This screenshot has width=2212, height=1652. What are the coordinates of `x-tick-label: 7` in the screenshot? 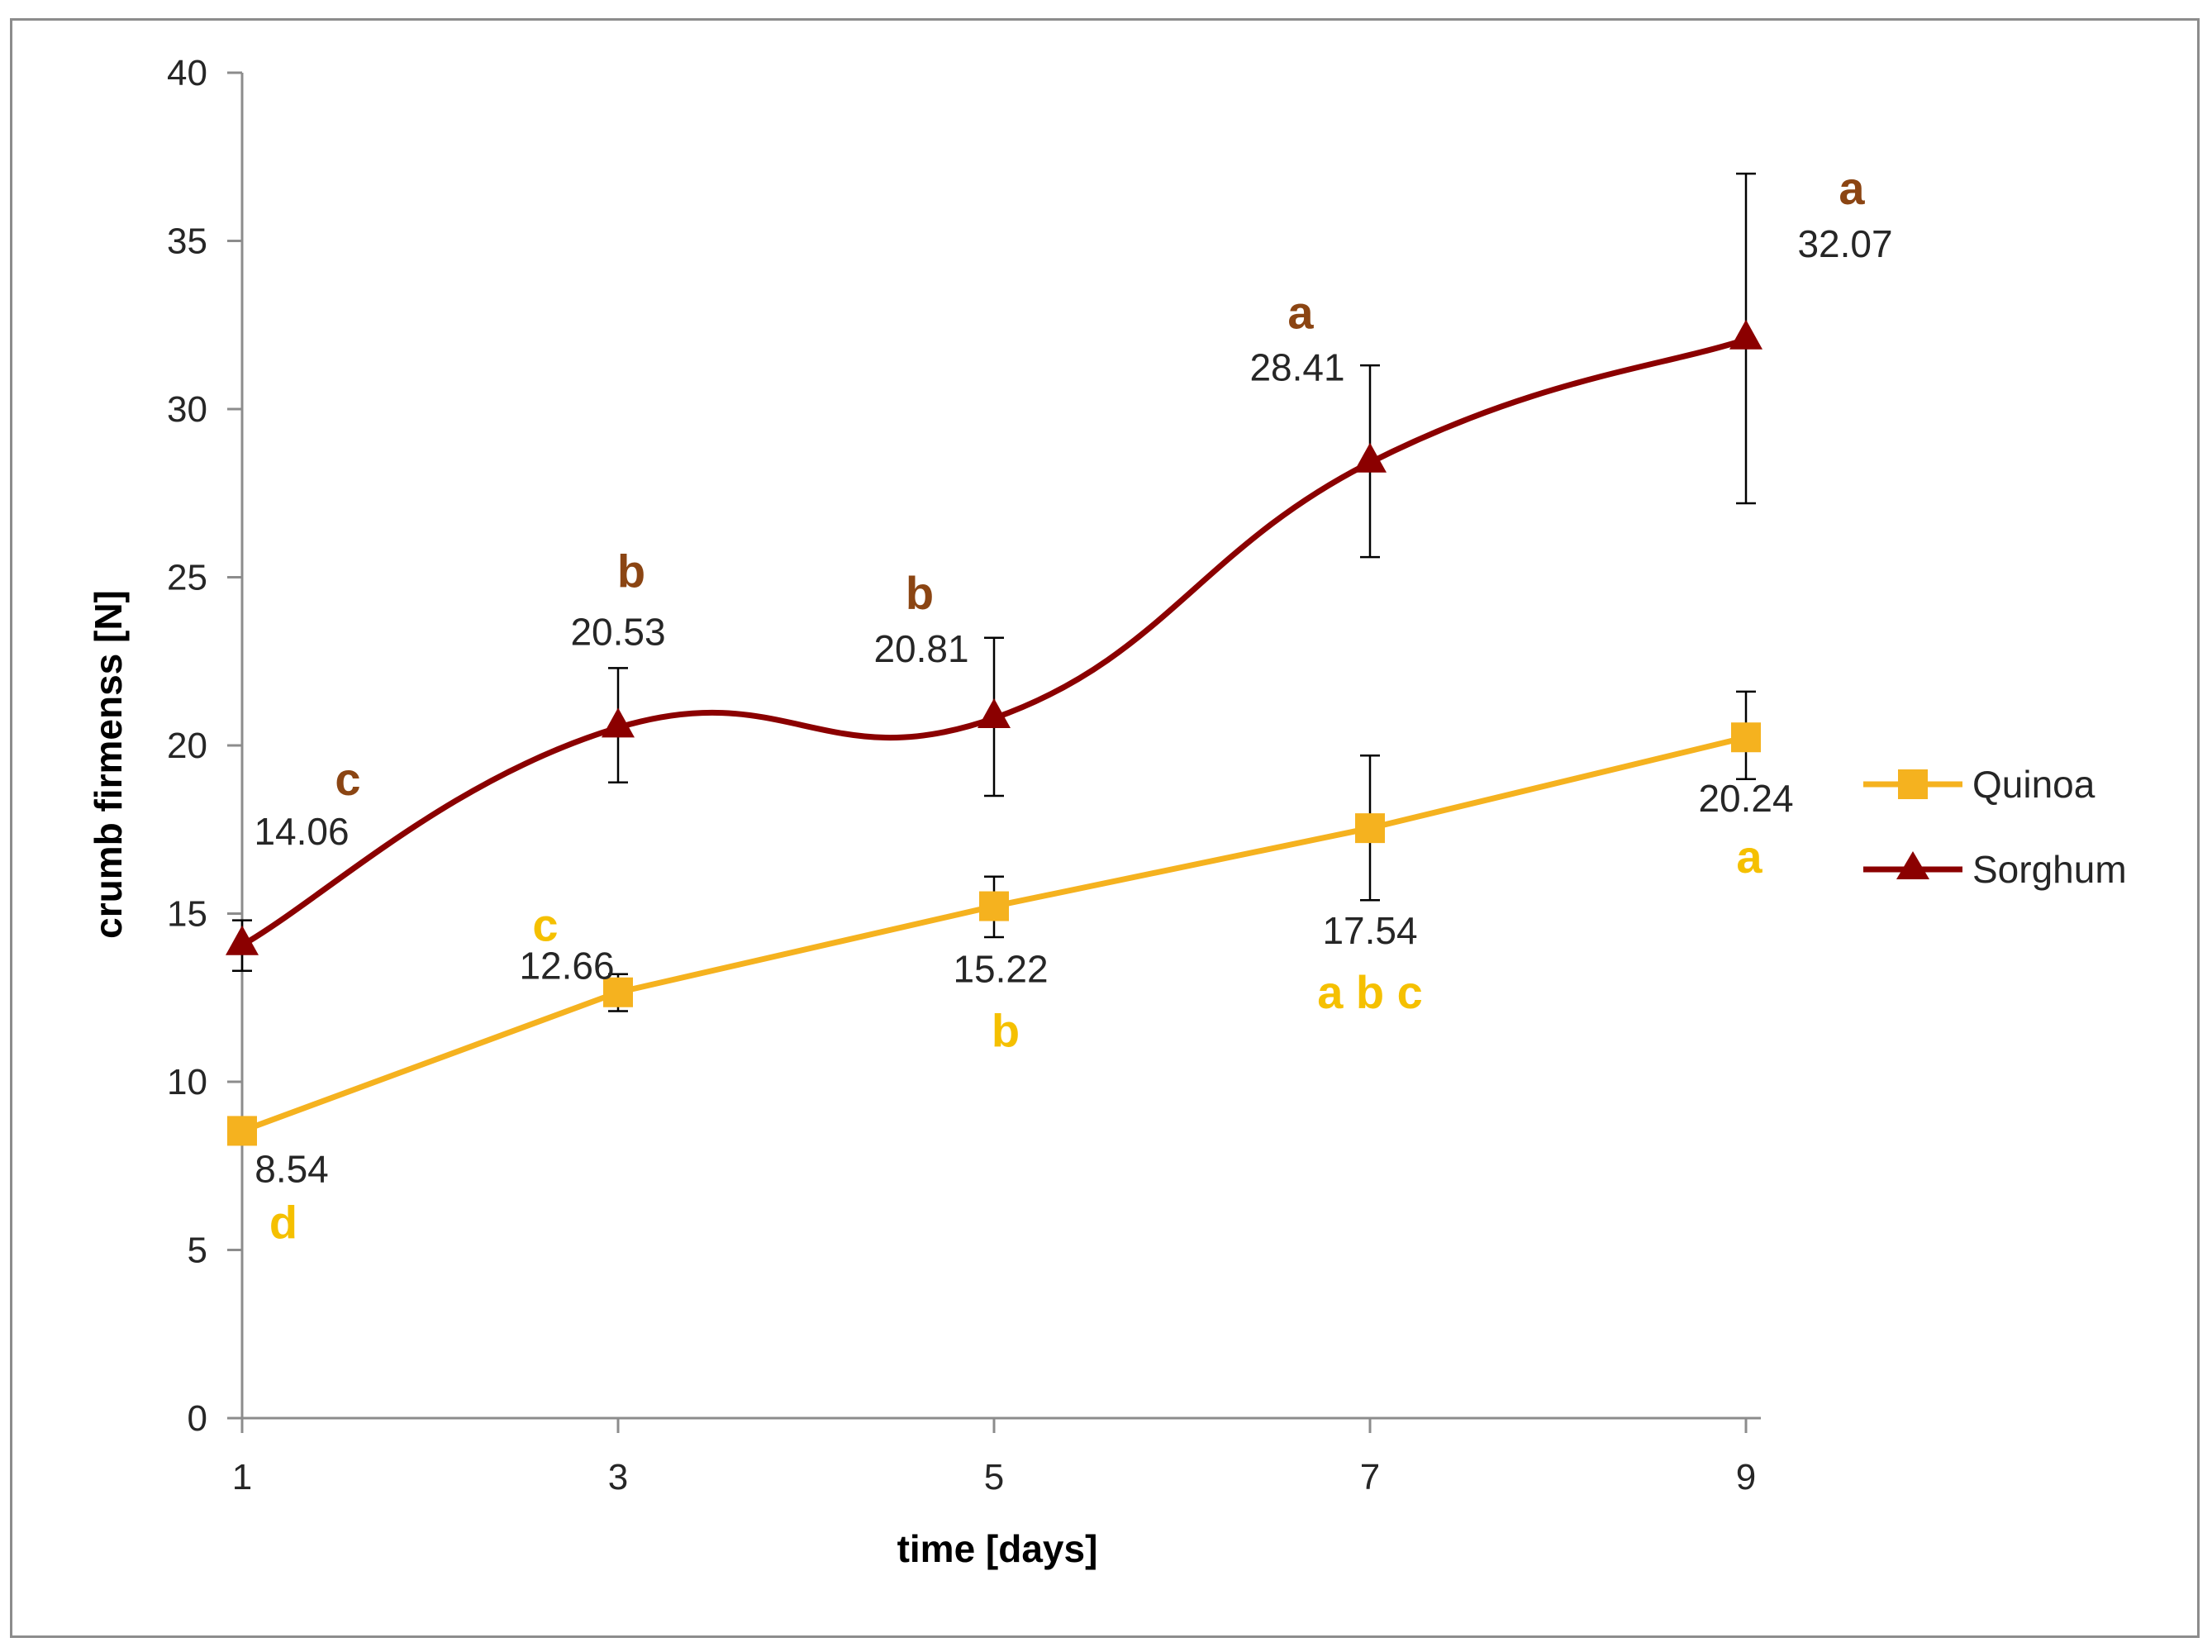 It's located at (1370, 1477).